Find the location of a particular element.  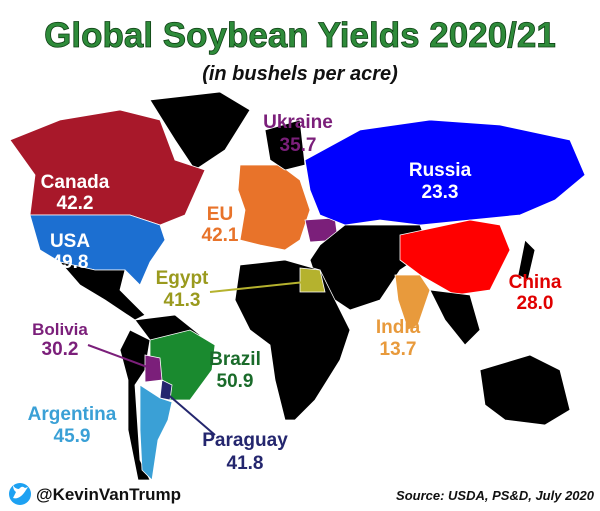

region-value: 50.9 is located at coordinates (235, 381).